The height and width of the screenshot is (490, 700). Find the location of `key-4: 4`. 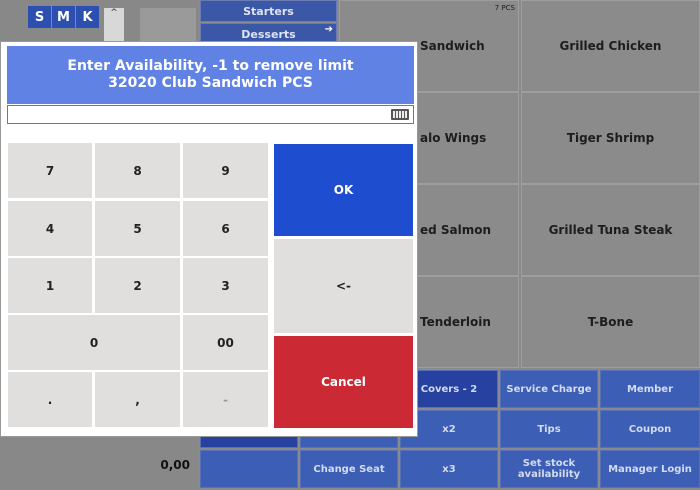

key-4: 4 is located at coordinates (50, 228).